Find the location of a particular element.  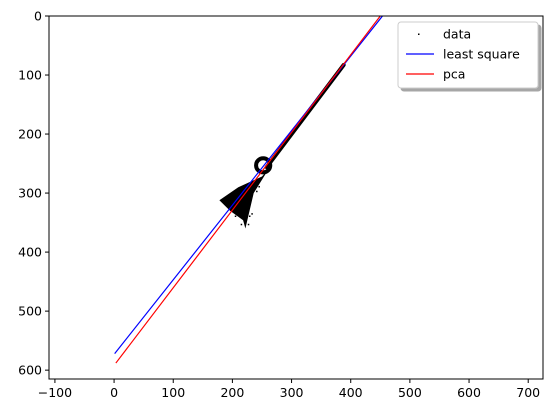

y-tick-label: 300 is located at coordinates (30, 193).